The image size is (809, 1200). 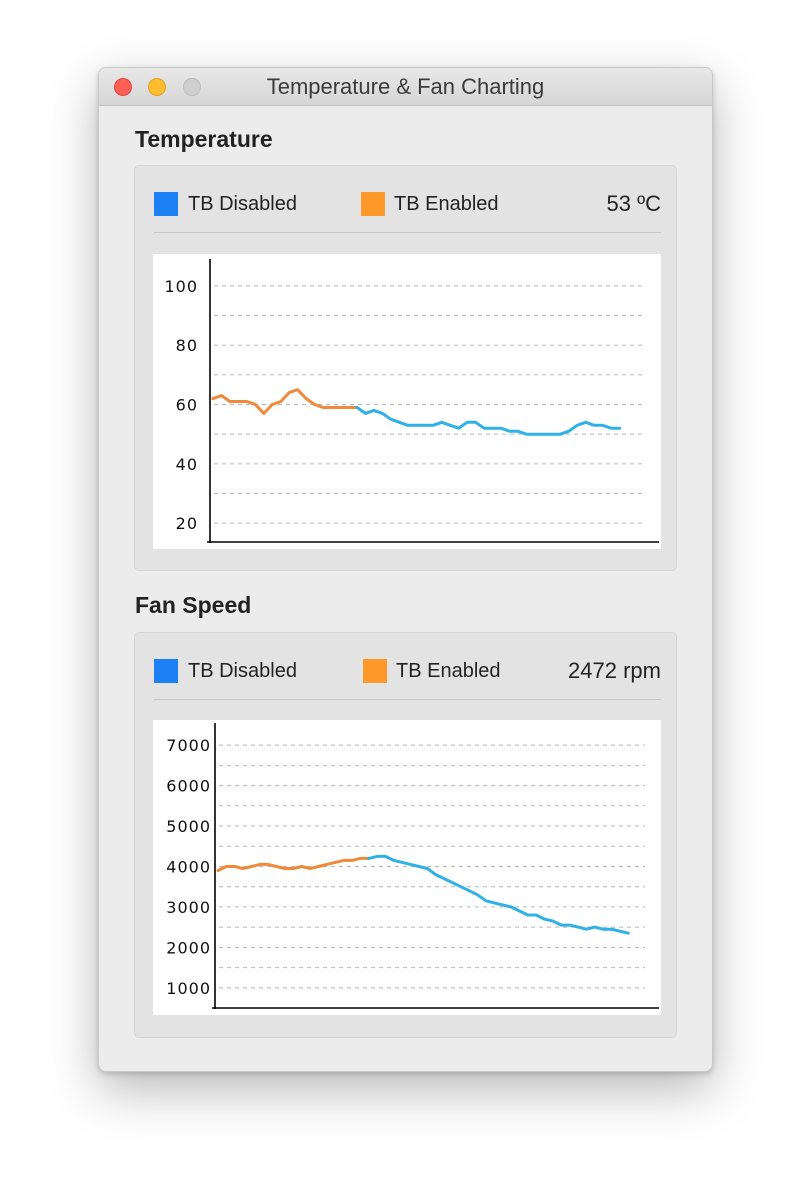 I want to click on y-tick-label: 1000, so click(x=188, y=988).